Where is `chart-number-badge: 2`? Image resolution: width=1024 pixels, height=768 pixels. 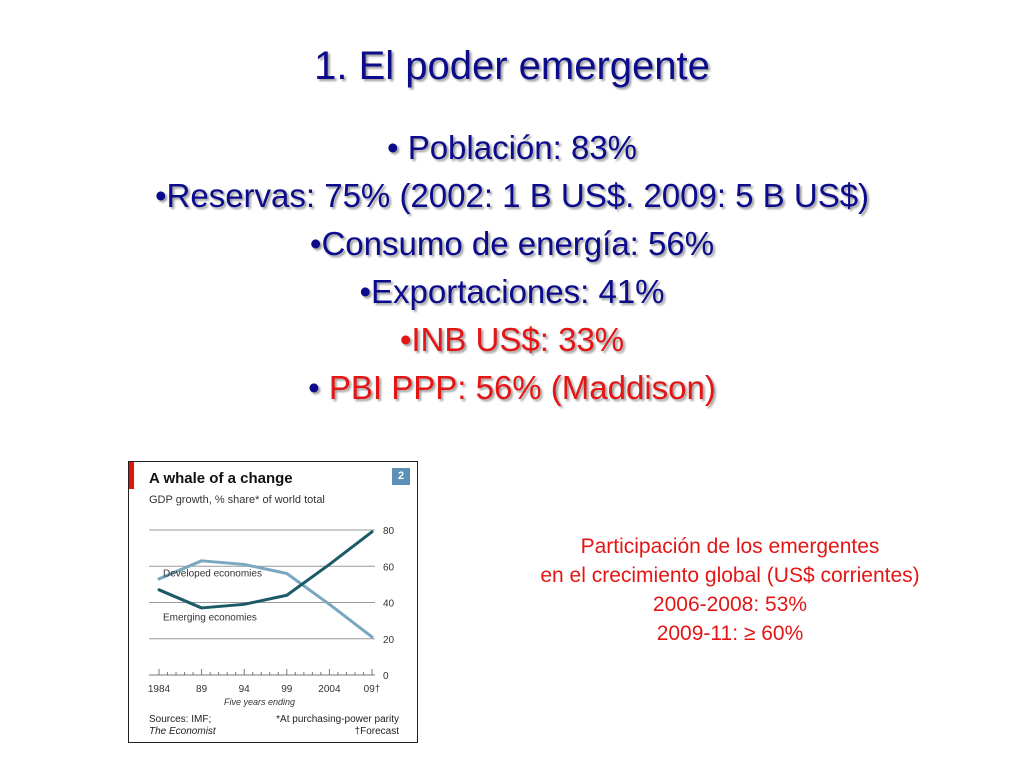 chart-number-badge: 2 is located at coordinates (401, 476).